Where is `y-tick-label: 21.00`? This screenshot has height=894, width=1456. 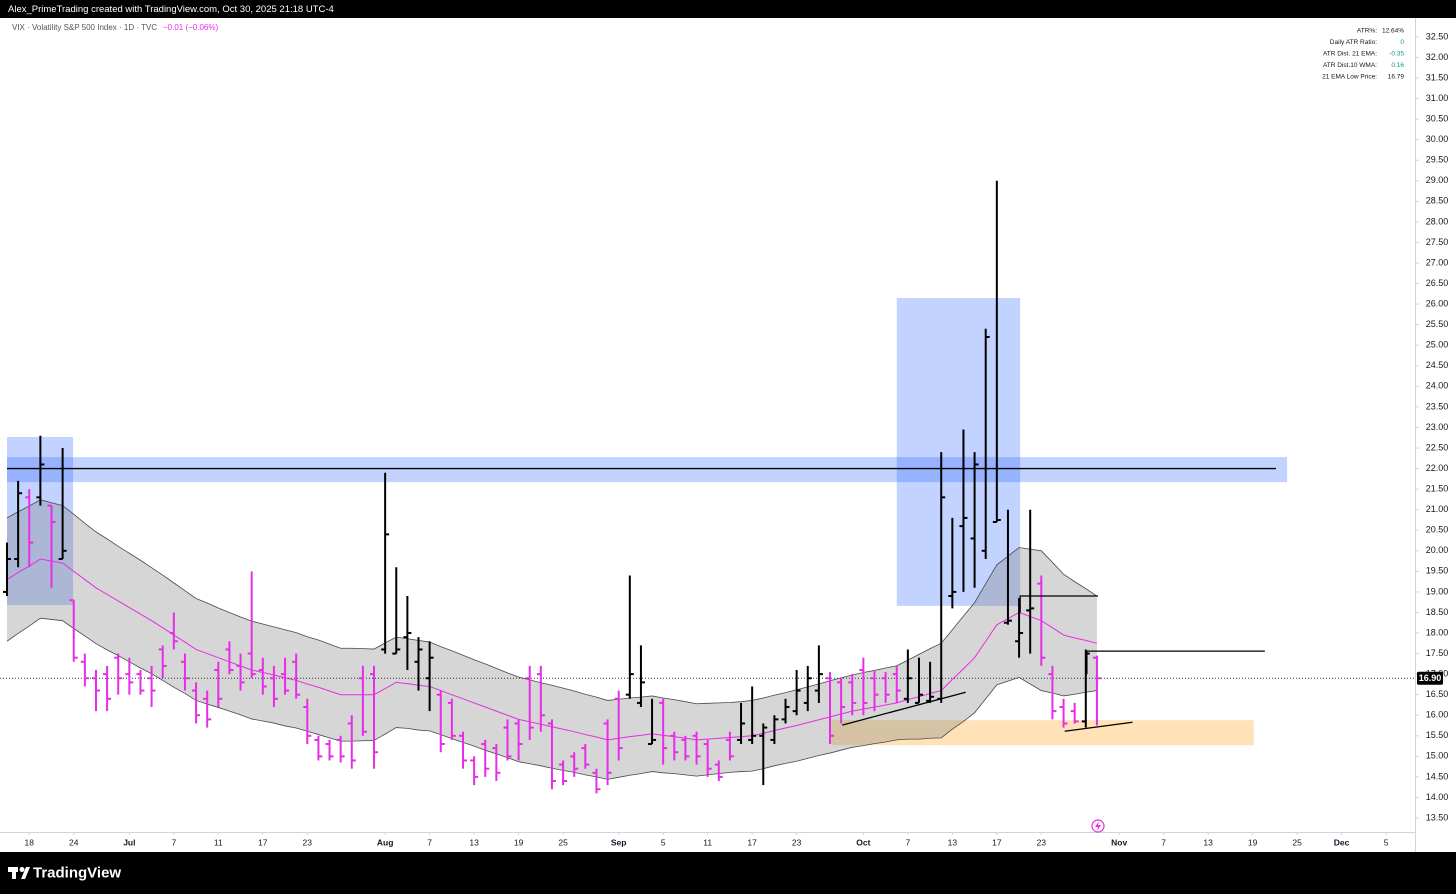 y-tick-label: 21.00 is located at coordinates (1437, 509).